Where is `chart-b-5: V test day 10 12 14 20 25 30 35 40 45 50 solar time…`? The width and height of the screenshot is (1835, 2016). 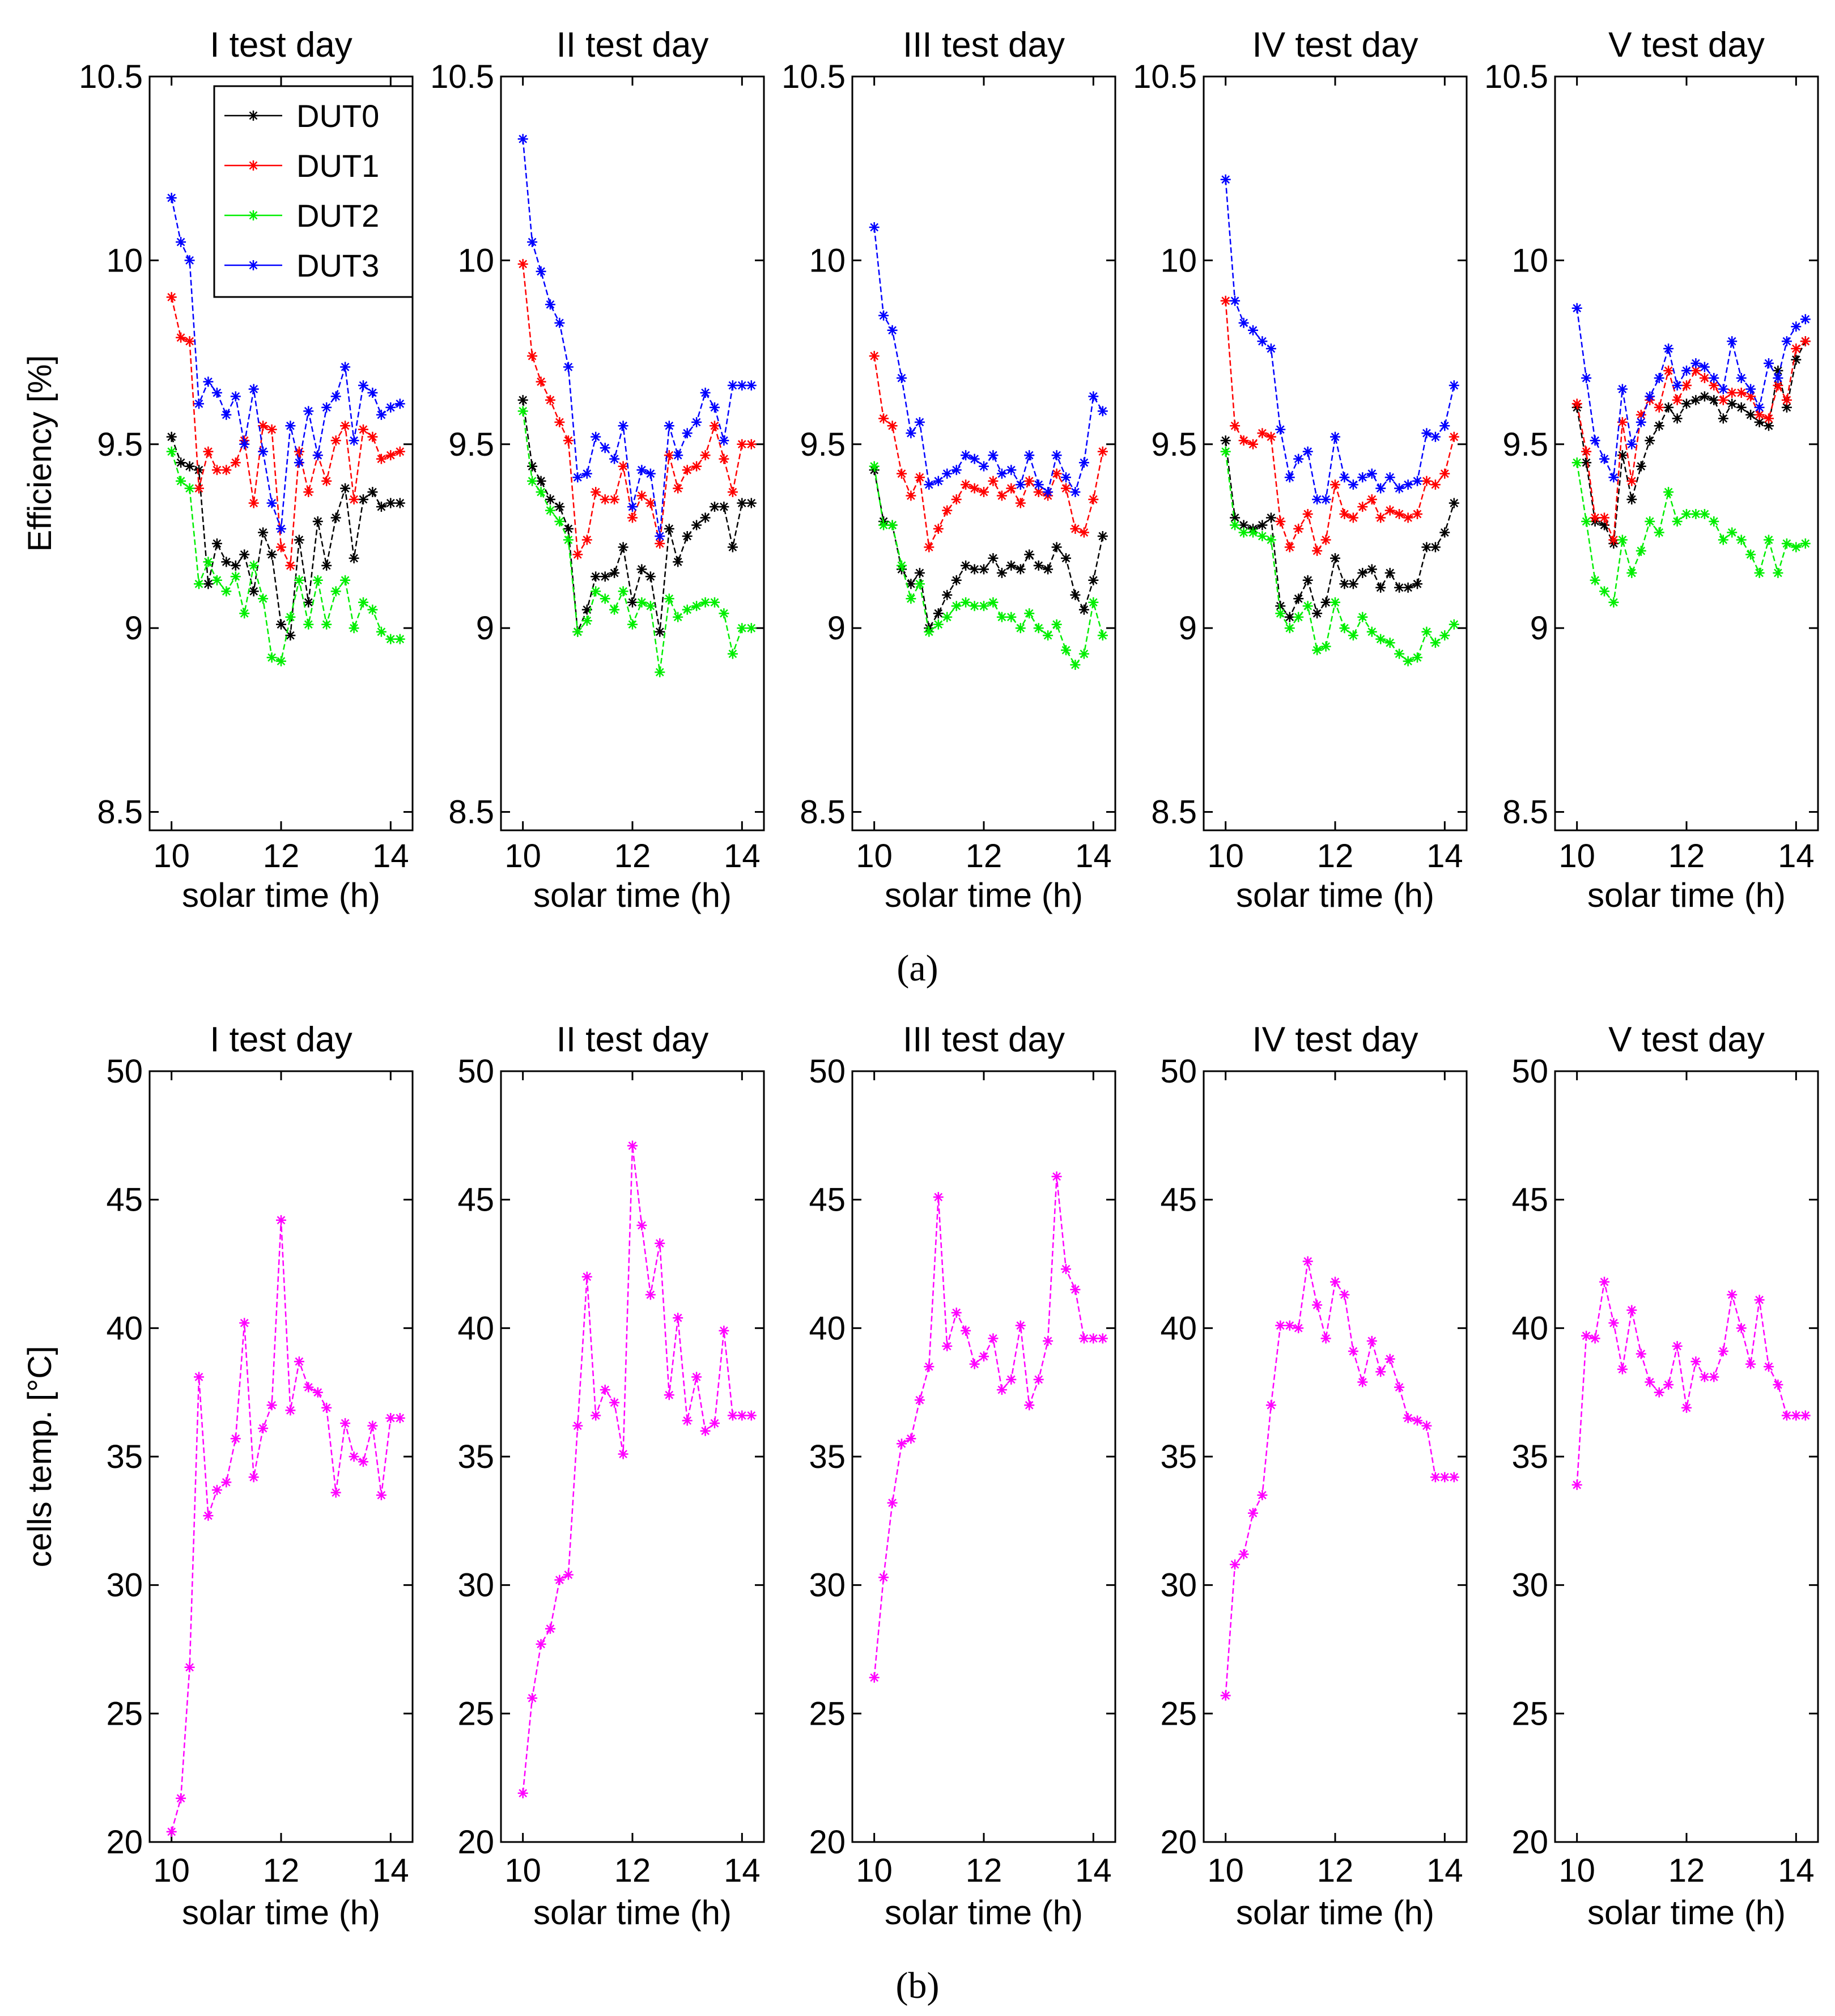
chart-b-5: V test day 10 12 14 20 25 30 35 40 45 50 solar time… is located at coordinates (1665, 1476).